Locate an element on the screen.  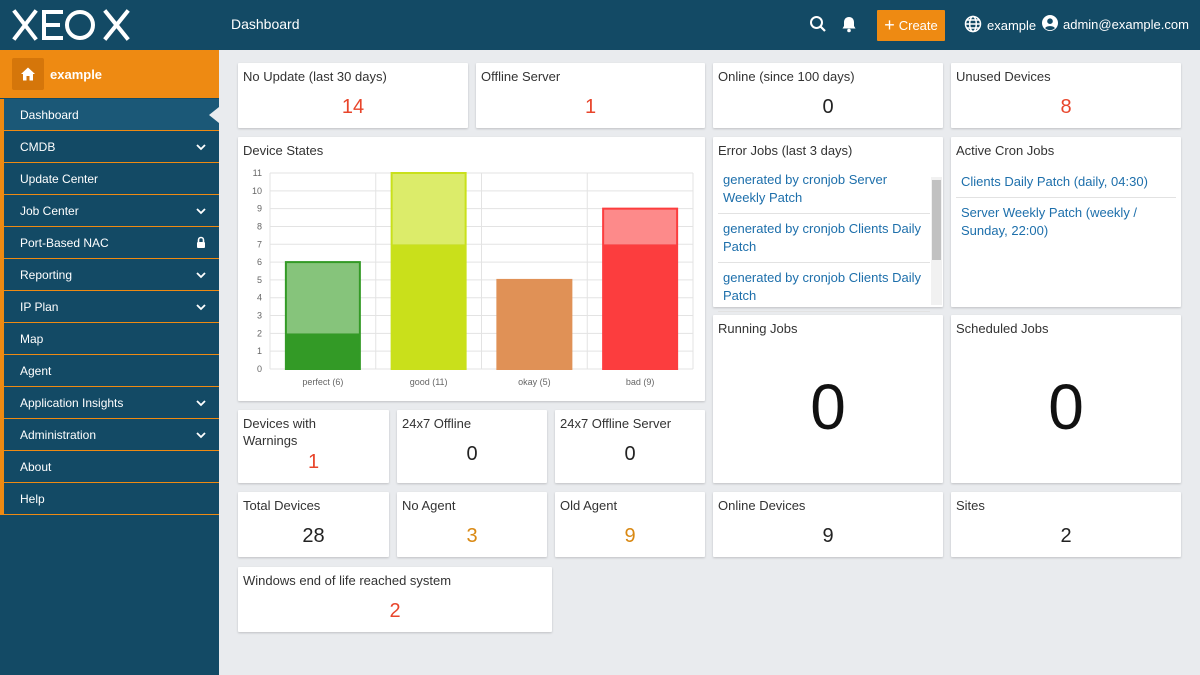
y-tick-label: 1 is located at coordinates (259, 351).